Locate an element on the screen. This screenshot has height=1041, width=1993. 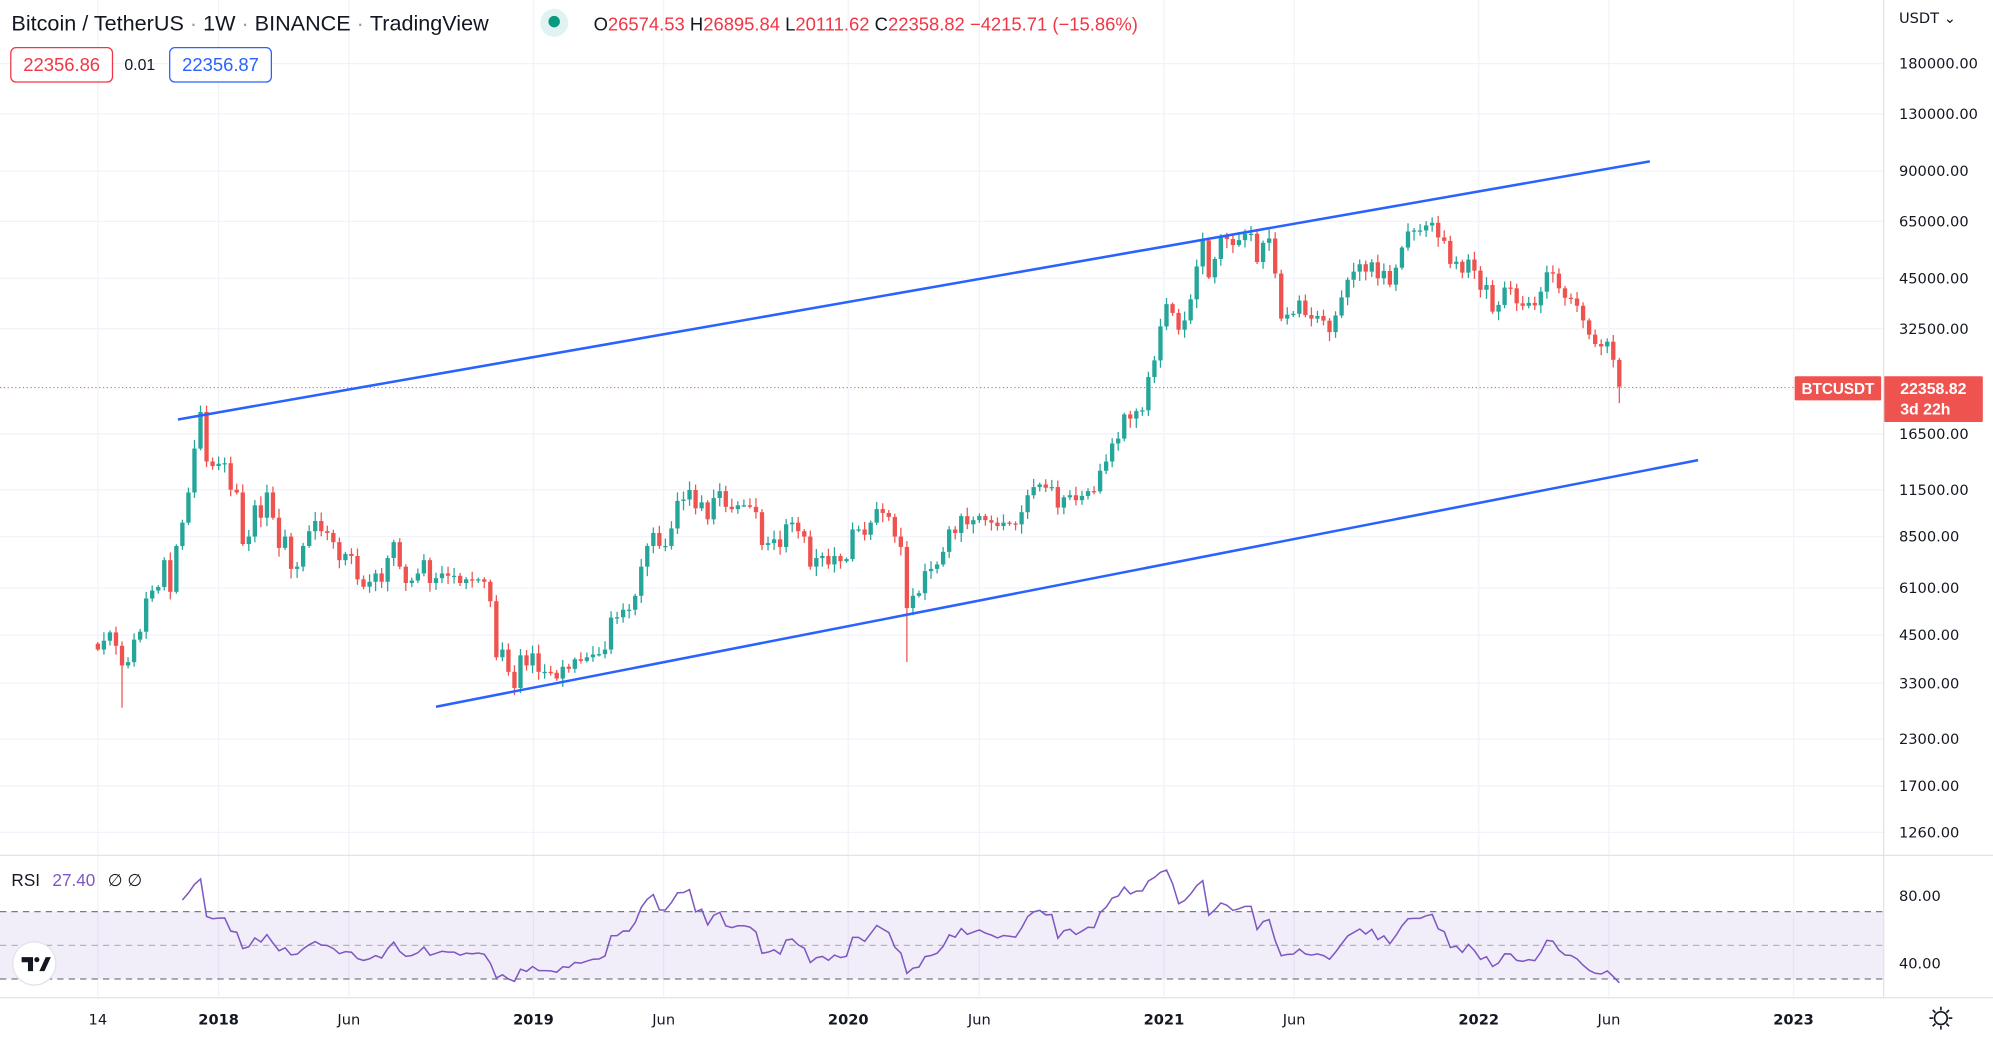
rsi-pane: 80.00 40.00 RSI 27.40 ∅ ∅ is located at coordinates (996, 919).